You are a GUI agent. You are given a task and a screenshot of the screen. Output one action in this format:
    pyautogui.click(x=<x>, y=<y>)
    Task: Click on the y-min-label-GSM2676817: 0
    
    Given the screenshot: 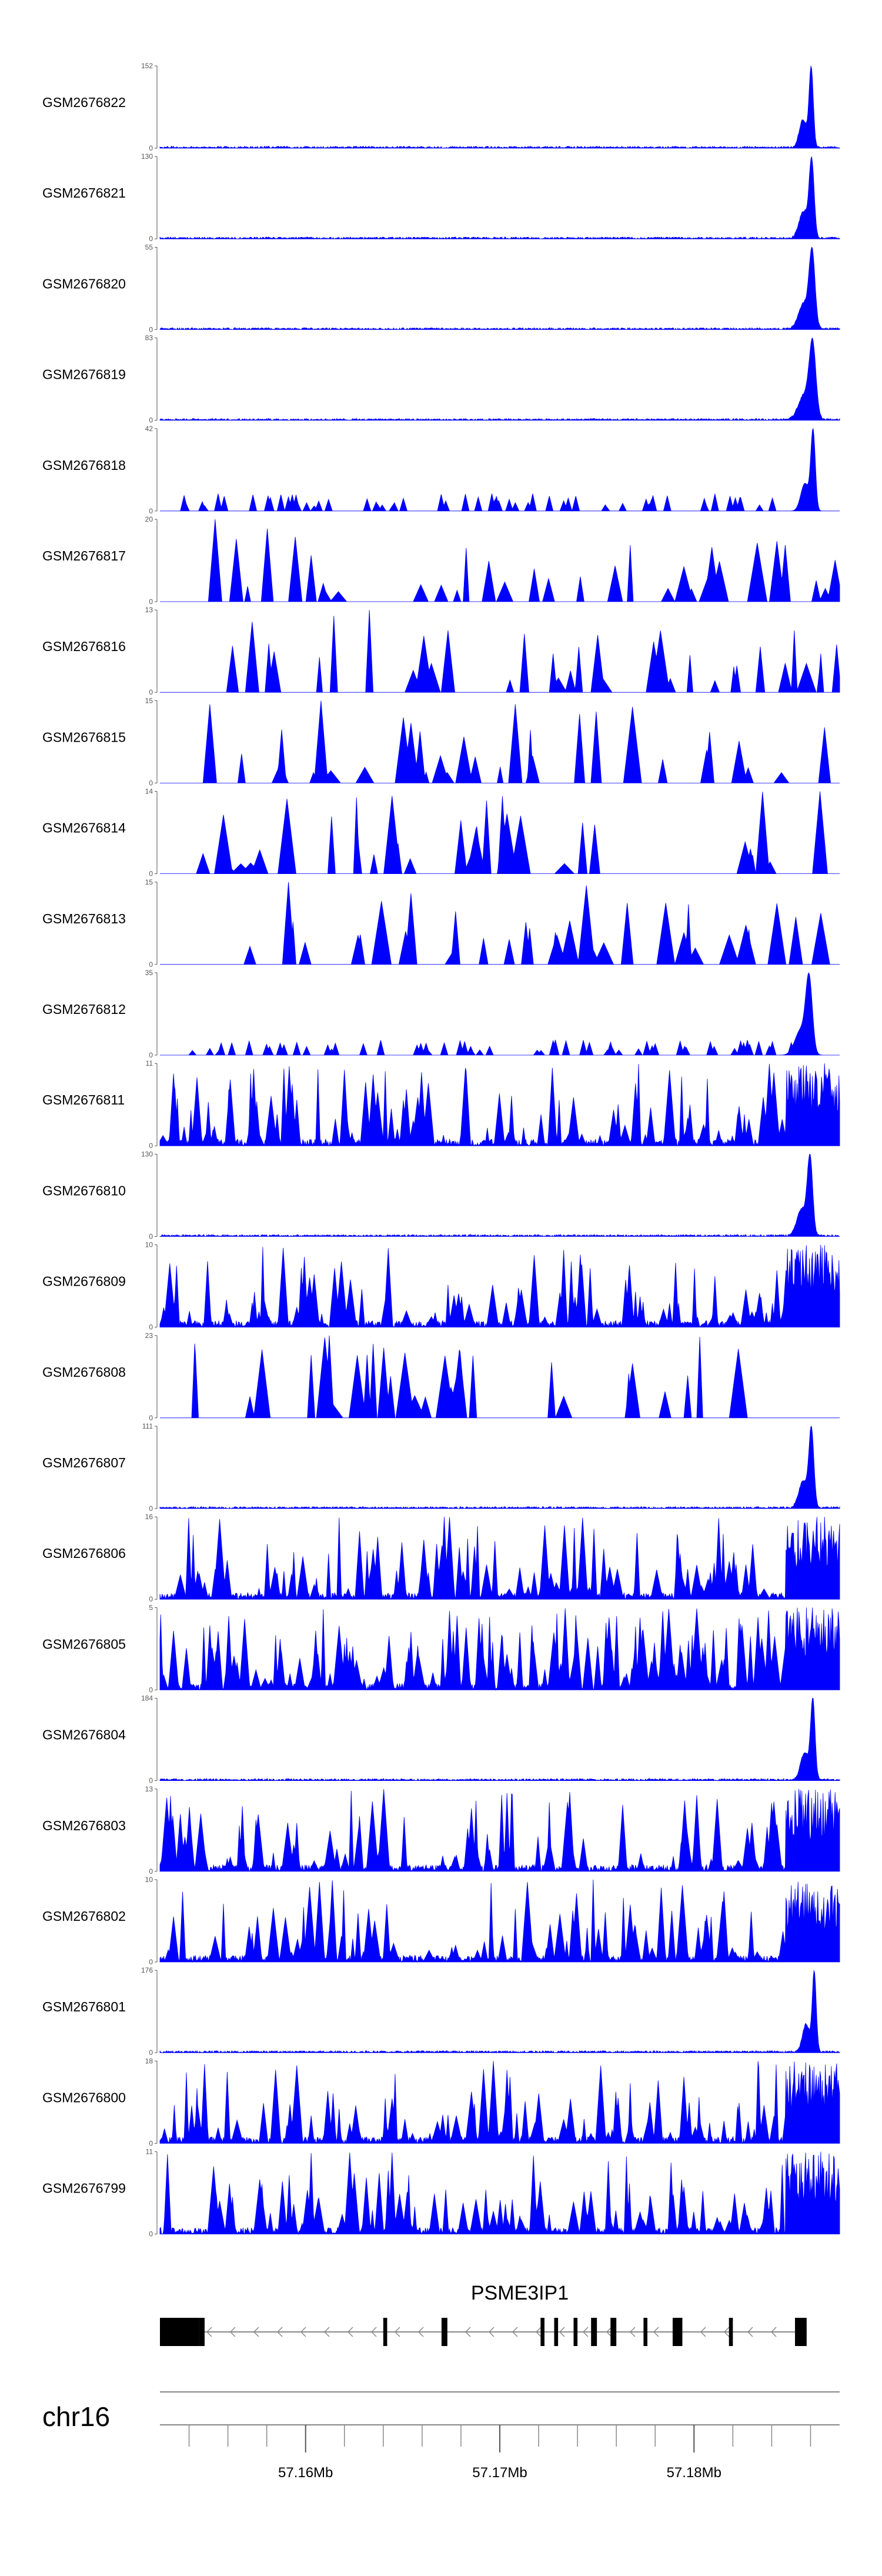 What is the action you would take?
    pyautogui.click(x=151, y=602)
    